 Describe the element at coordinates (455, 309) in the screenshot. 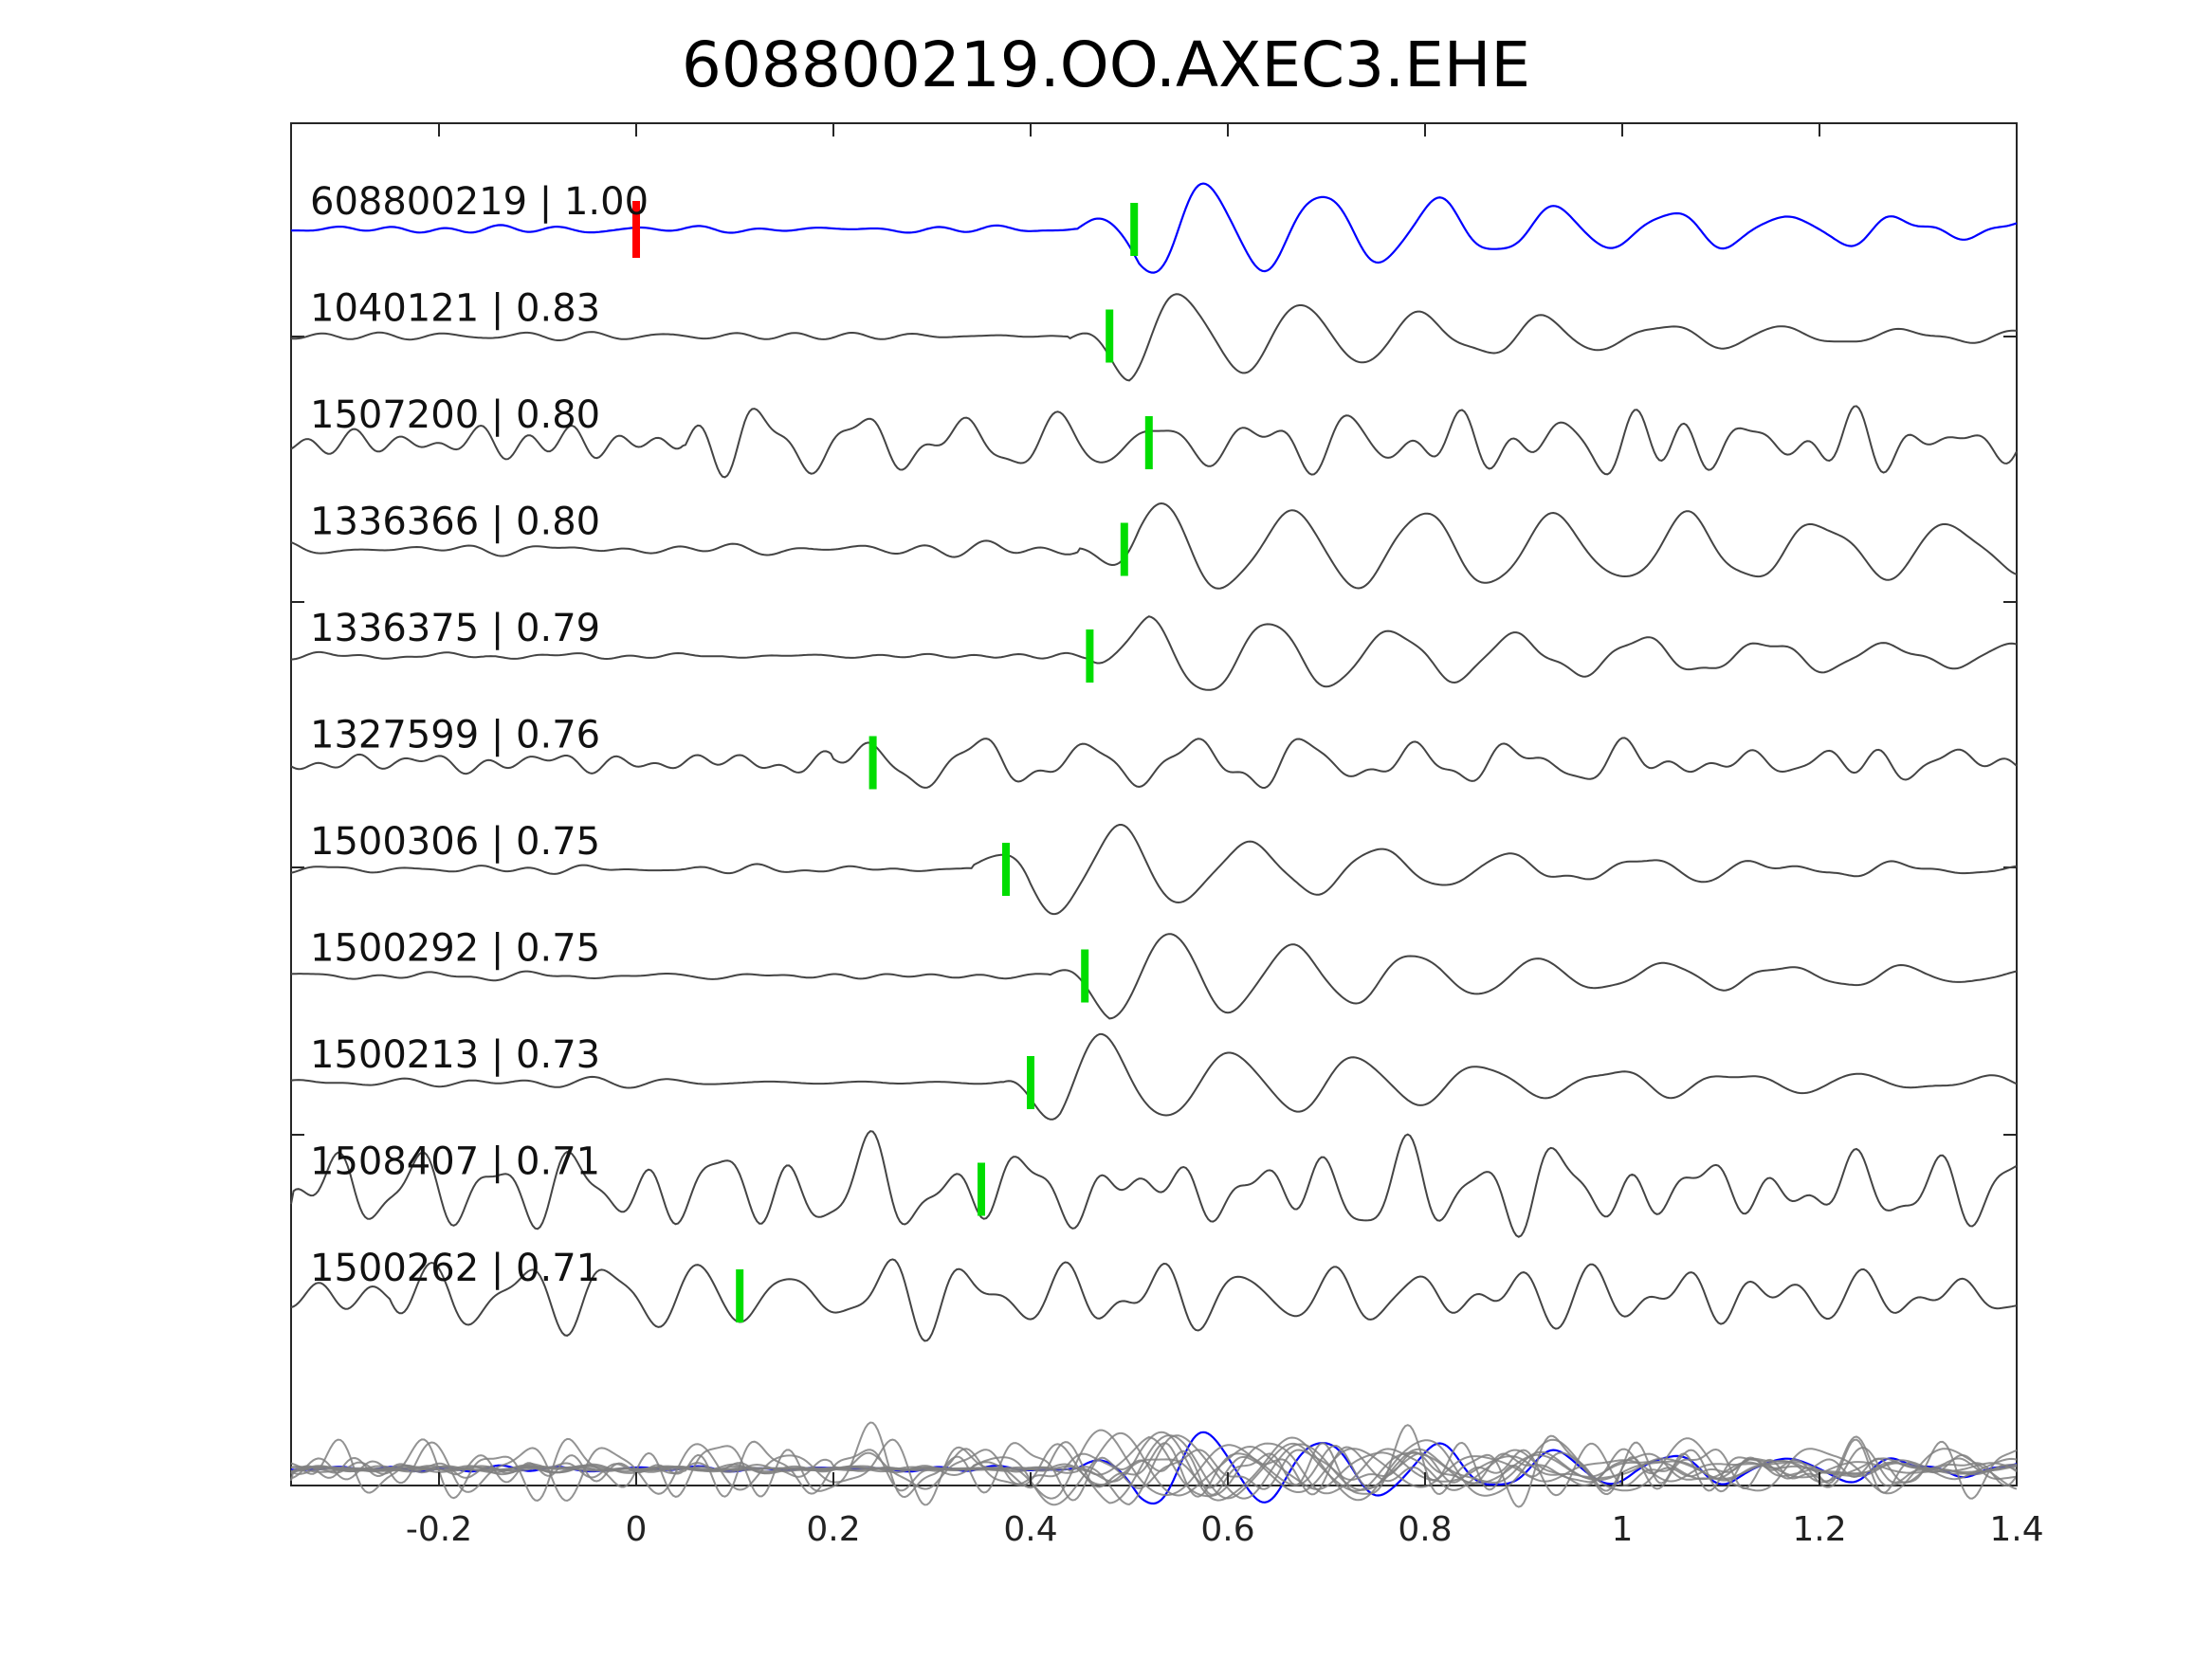

I see `trace-label-1: 1040121 | 0.83` at that location.